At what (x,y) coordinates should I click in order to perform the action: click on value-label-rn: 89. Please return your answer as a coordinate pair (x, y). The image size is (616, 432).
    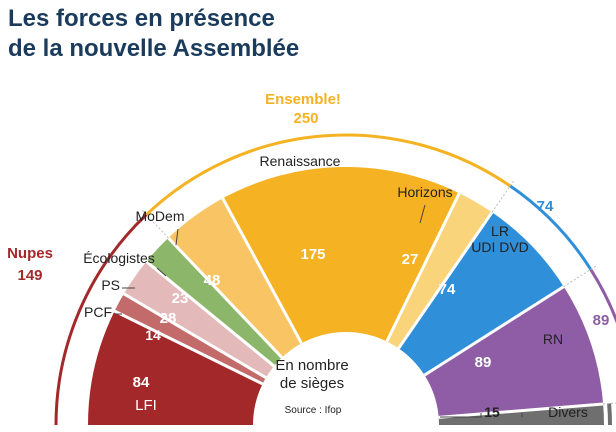
    Looking at the image, I should click on (483, 362).